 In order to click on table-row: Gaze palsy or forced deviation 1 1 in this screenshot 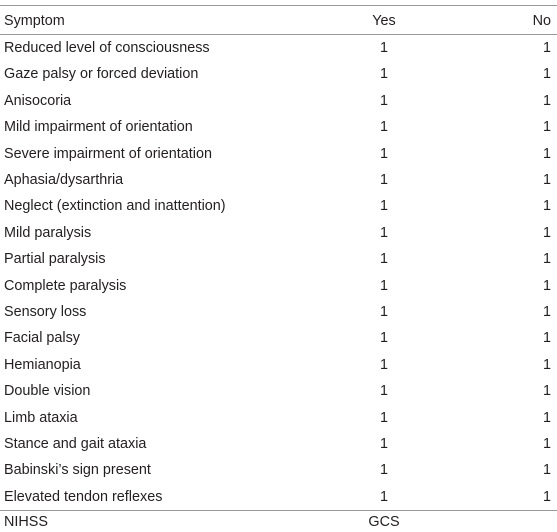, I will do `click(278, 74)`.